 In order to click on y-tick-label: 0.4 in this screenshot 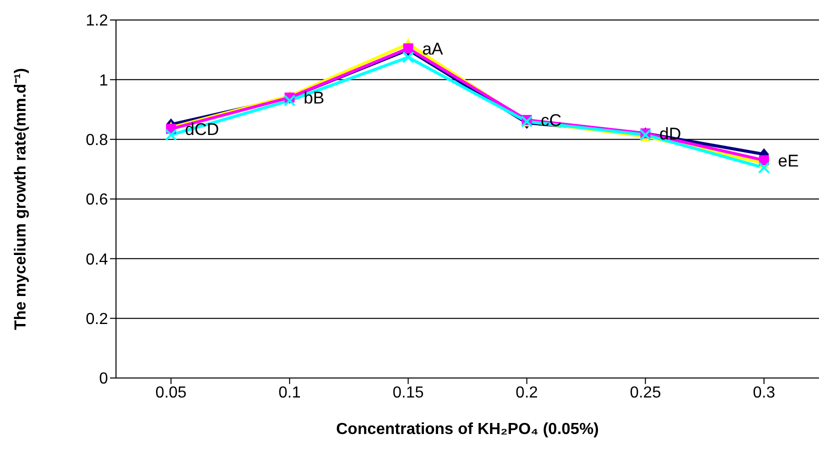, I will do `click(97, 259)`.